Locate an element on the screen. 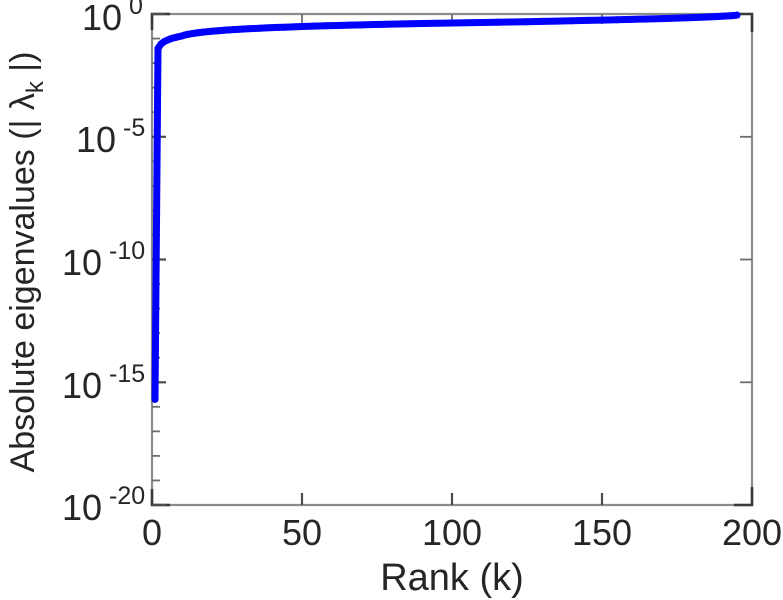 The image size is (783, 600). y-axis-title: Absolute eigenvalues (| λk |) is located at coordinates (26, 262).